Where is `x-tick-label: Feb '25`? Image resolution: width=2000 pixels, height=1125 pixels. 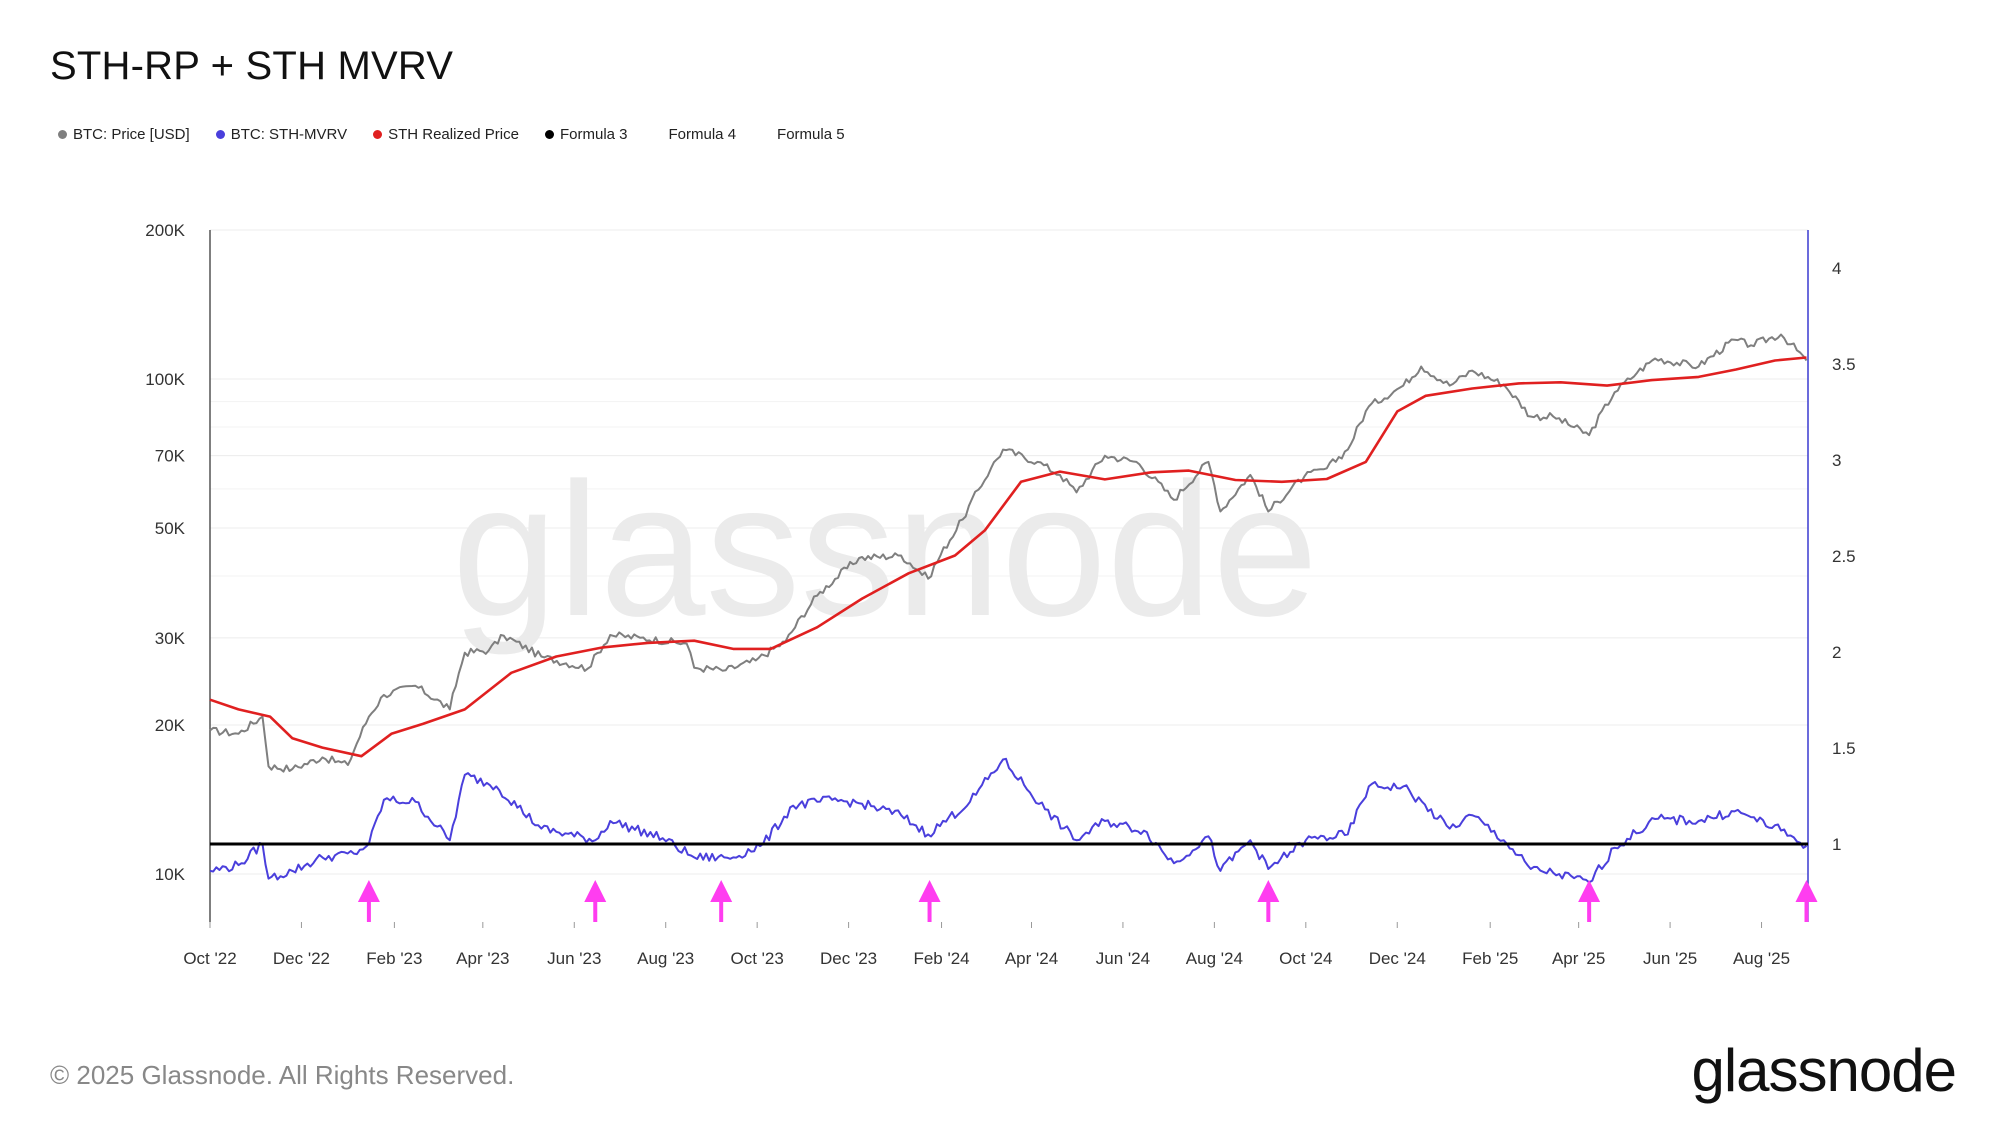
x-tick-label: Feb '25 is located at coordinates (1490, 958).